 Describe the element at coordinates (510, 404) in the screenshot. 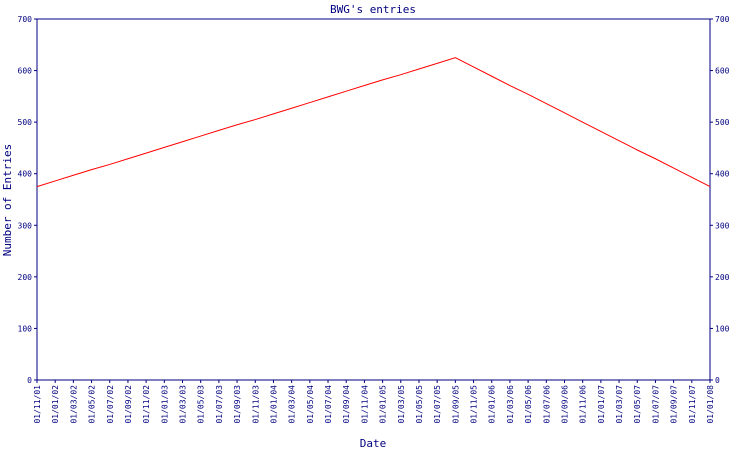

I see `x-tick-label: 01/03/06` at that location.